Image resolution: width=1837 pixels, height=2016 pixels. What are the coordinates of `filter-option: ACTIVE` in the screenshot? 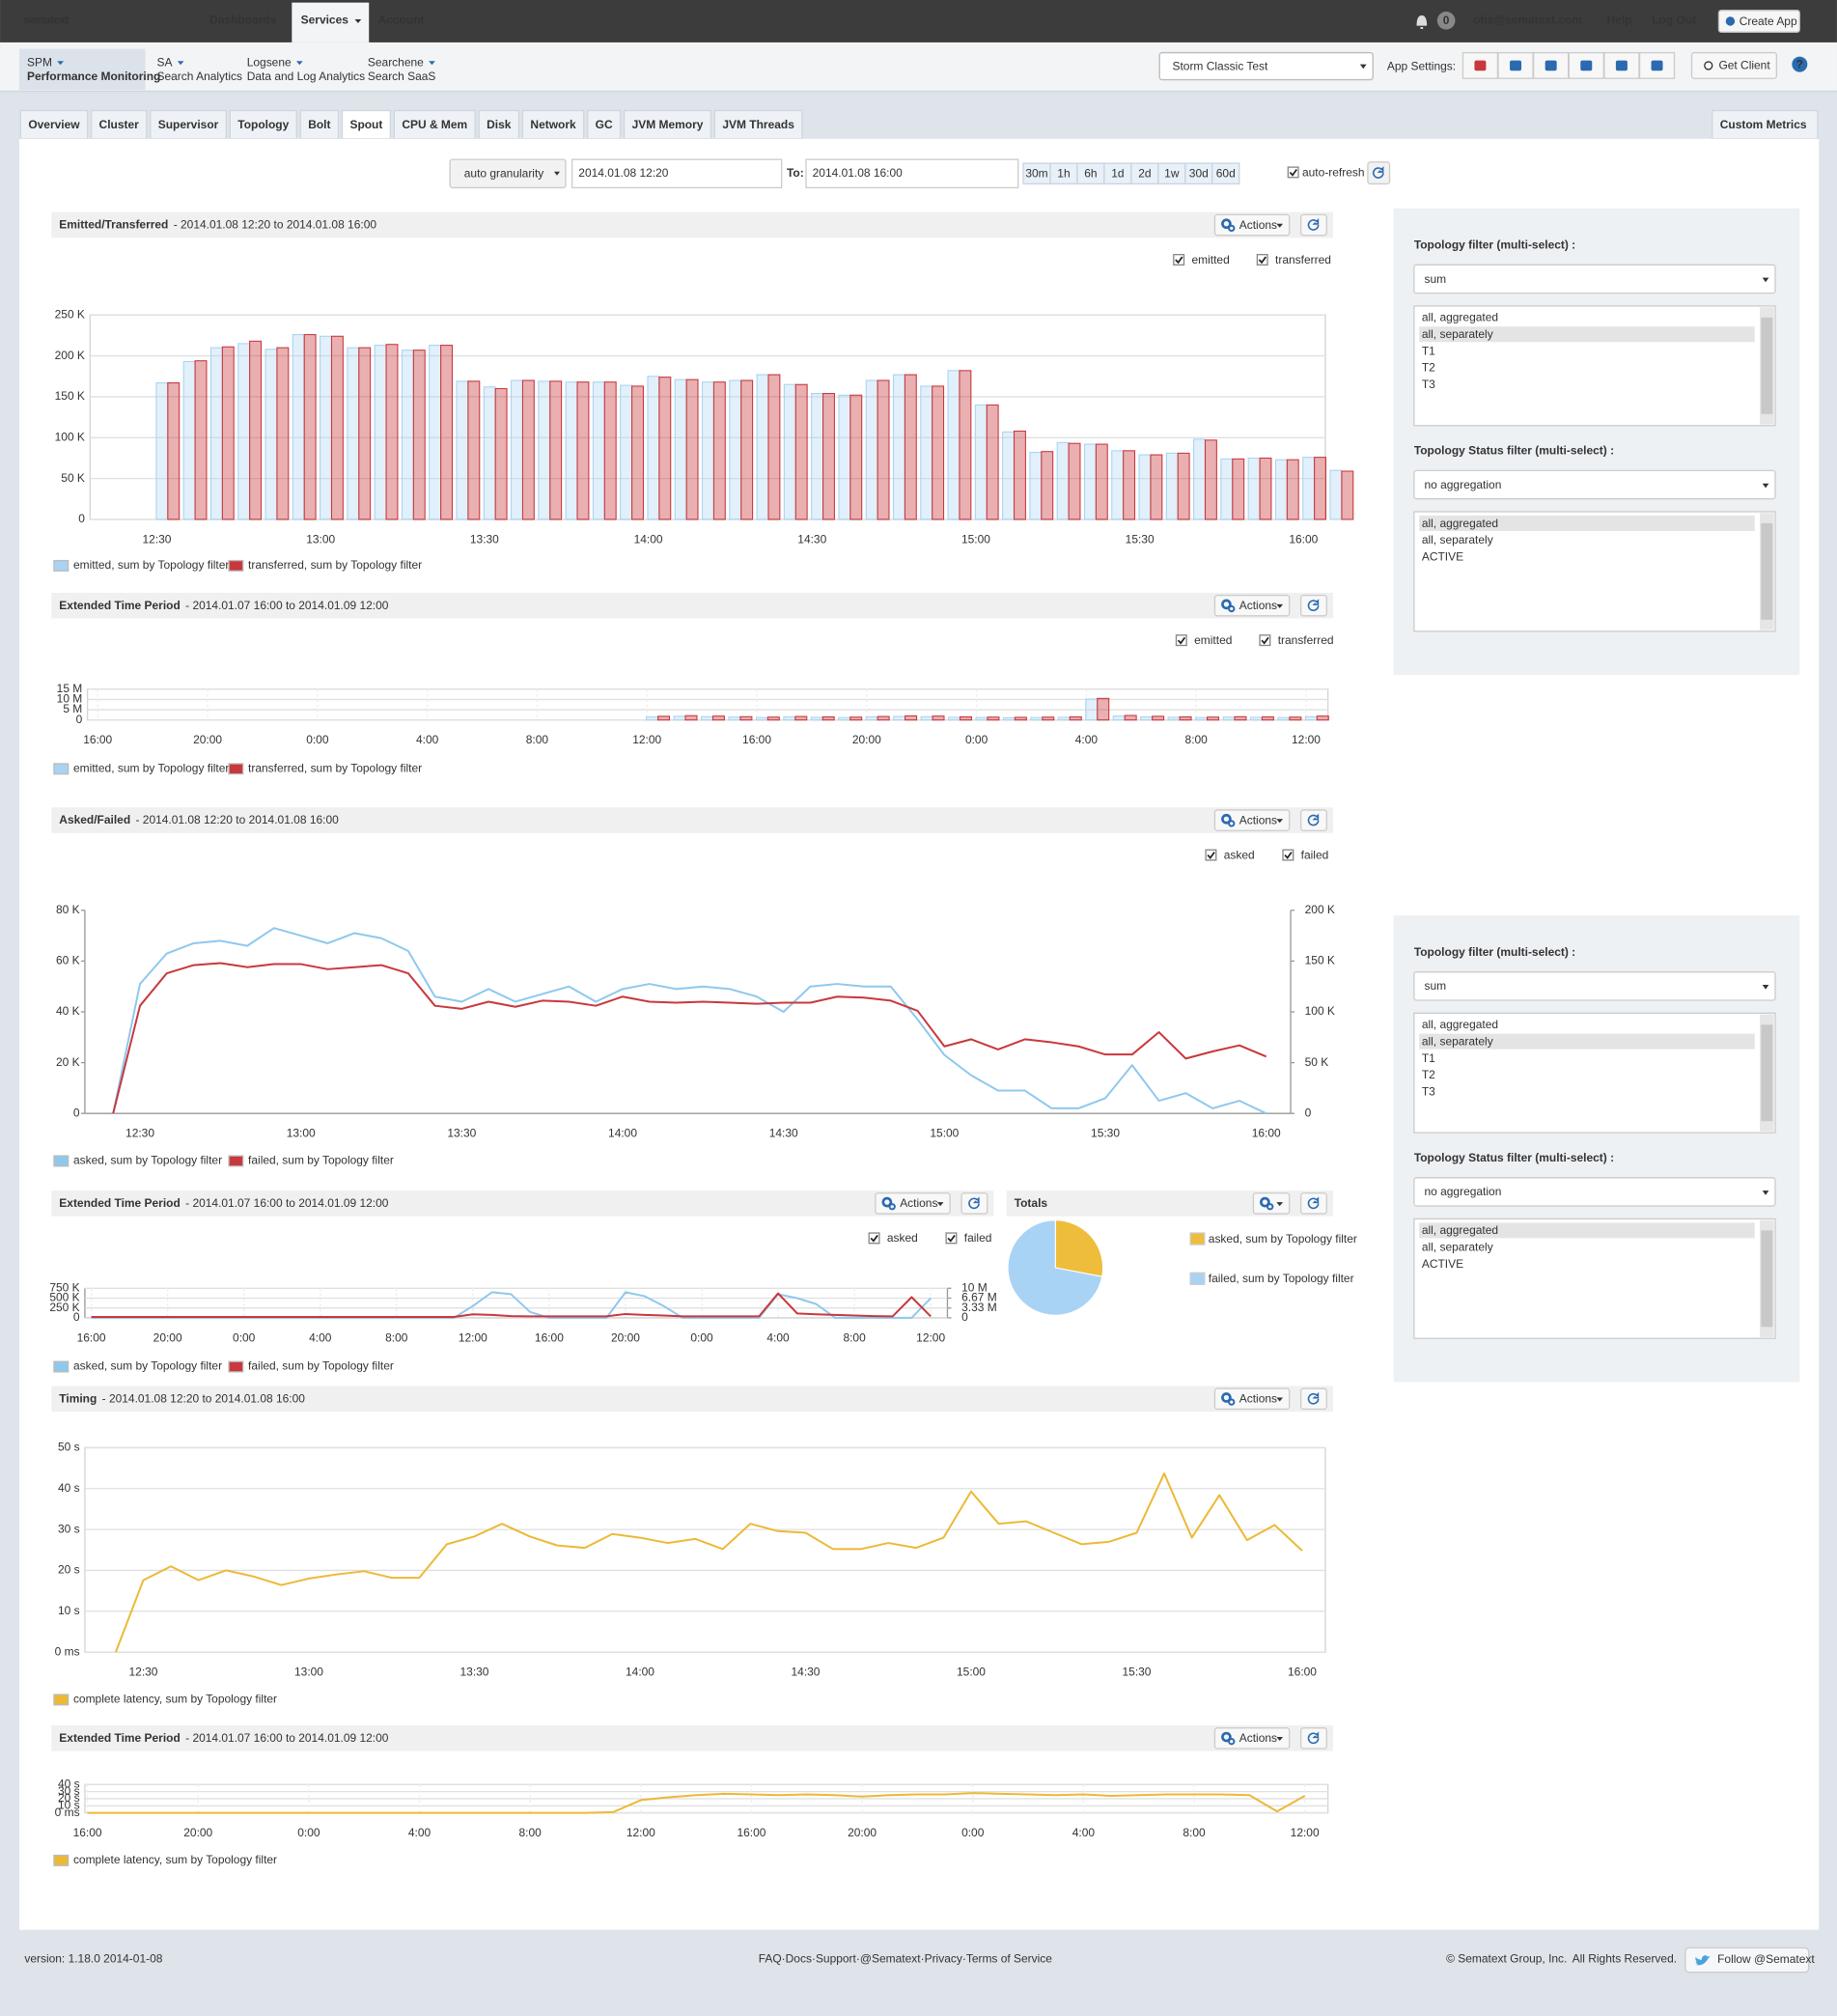 It's located at (1443, 556).